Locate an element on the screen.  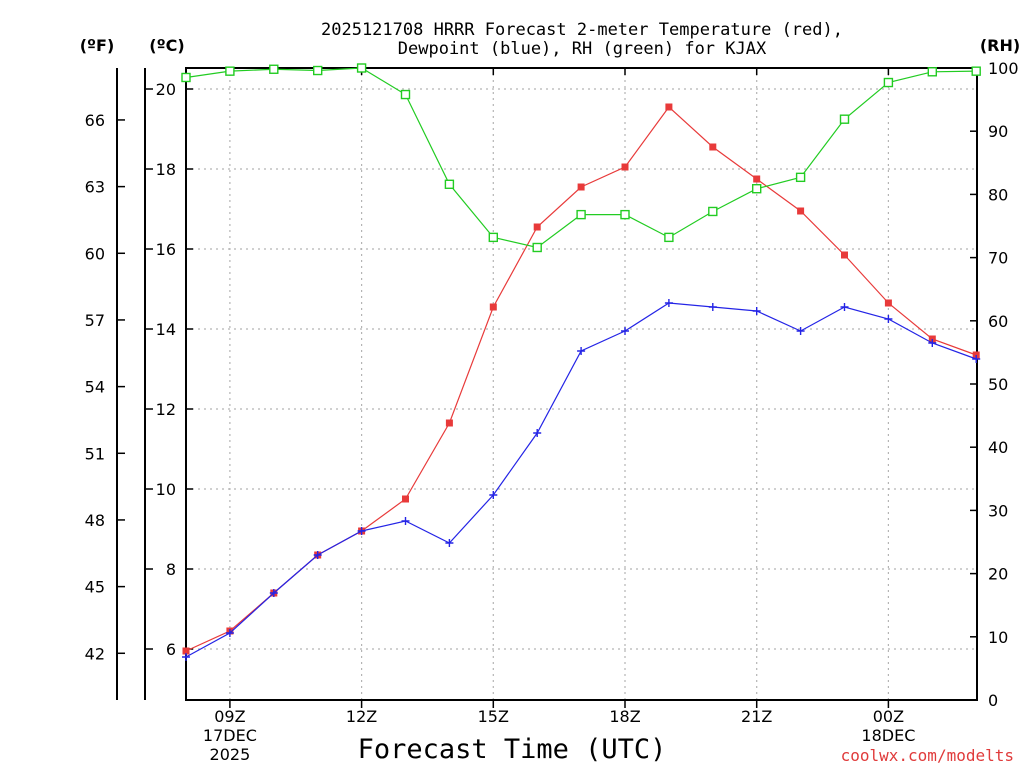
celsius-unit-label: (ºC) is located at coordinates (166, 45).